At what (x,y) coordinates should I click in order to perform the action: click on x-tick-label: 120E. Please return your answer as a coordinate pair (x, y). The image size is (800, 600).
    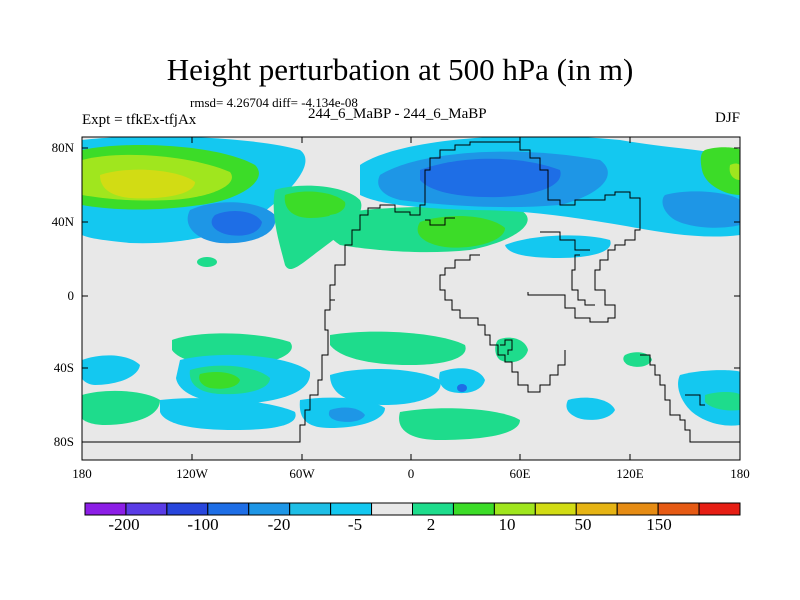
    Looking at the image, I should click on (630, 473).